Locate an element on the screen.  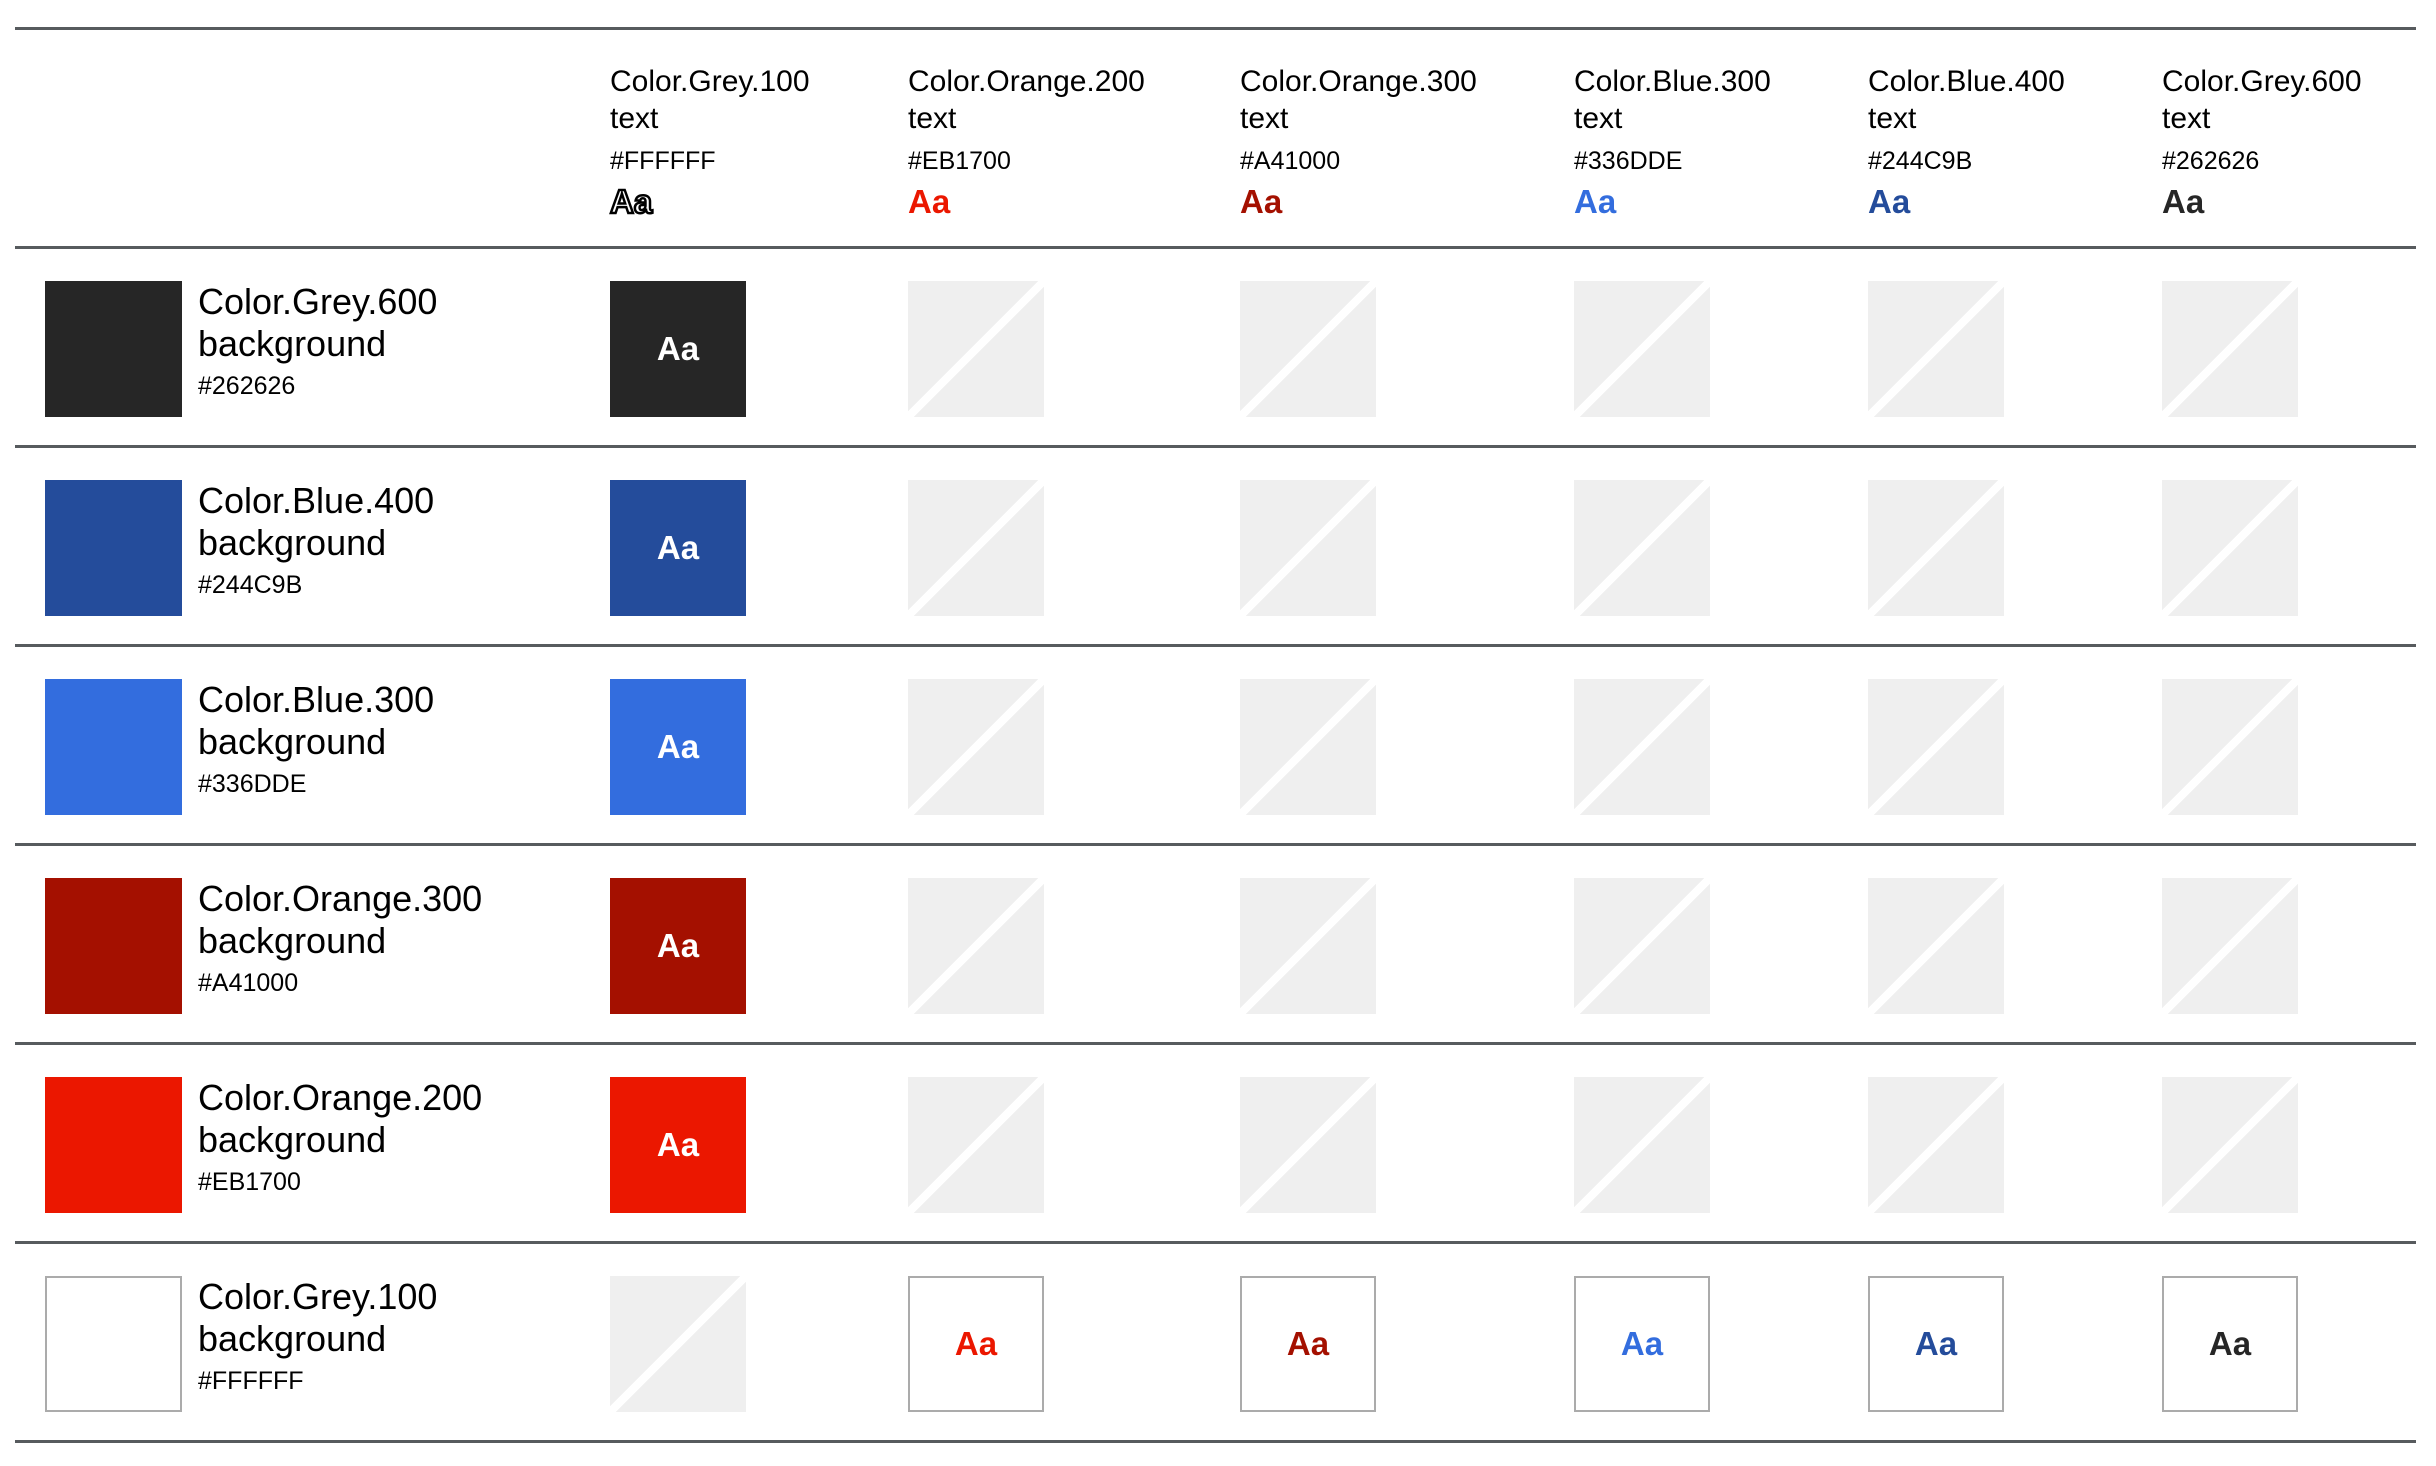
column-header: Color.Orange.200 text #EB1700 Aa is located at coordinates (1074, 138).